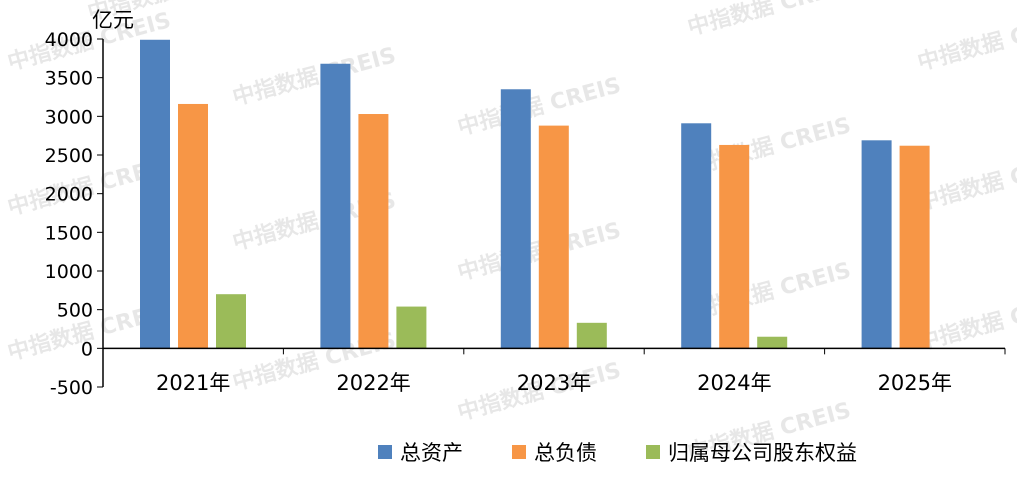 Image resolution: width=1017 pixels, height=480 pixels. What do you see at coordinates (772, 342) in the screenshot?
I see `bar-3-2024年` at bounding box center [772, 342].